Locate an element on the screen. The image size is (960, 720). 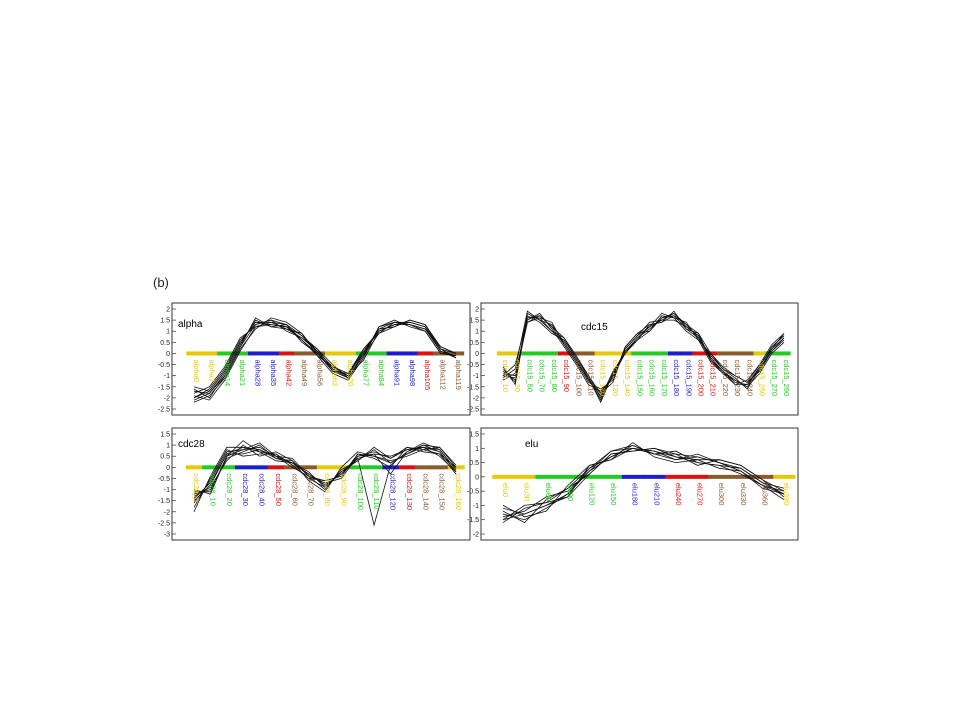
category-label: cdc15_50 is located at coordinates (529, 375).